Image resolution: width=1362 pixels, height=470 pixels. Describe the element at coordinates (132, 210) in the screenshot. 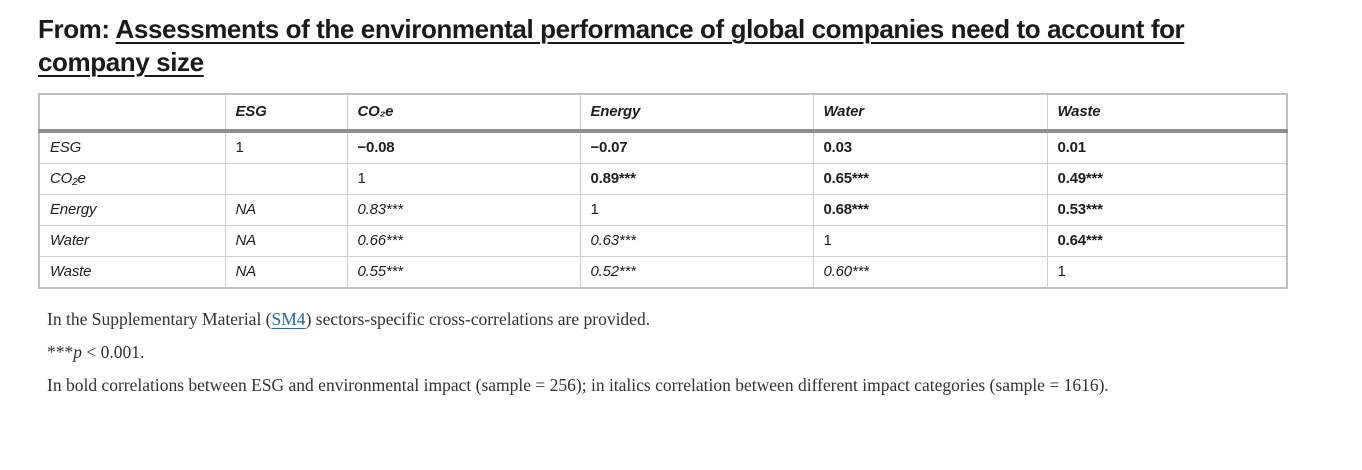

I see `row-label: Energy` at that location.